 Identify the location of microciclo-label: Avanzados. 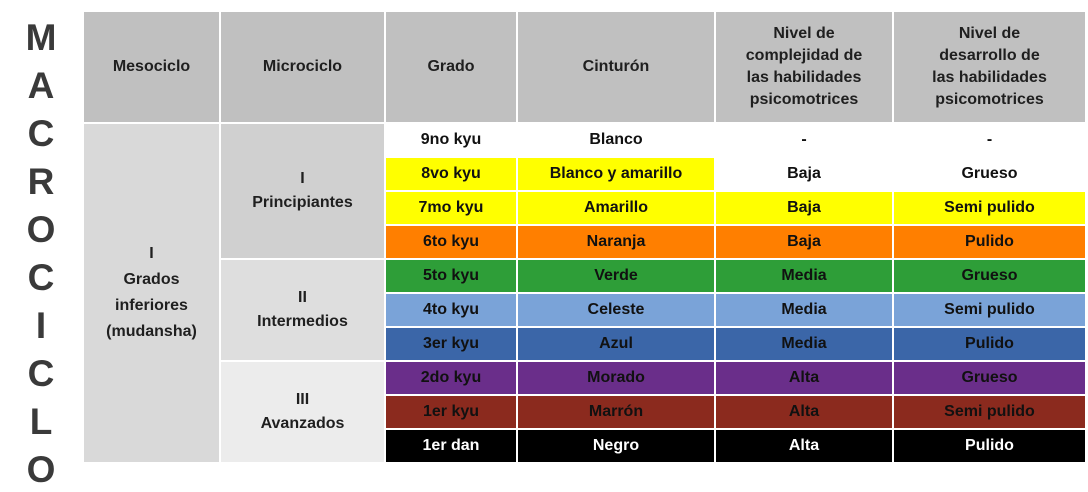
(302, 423).